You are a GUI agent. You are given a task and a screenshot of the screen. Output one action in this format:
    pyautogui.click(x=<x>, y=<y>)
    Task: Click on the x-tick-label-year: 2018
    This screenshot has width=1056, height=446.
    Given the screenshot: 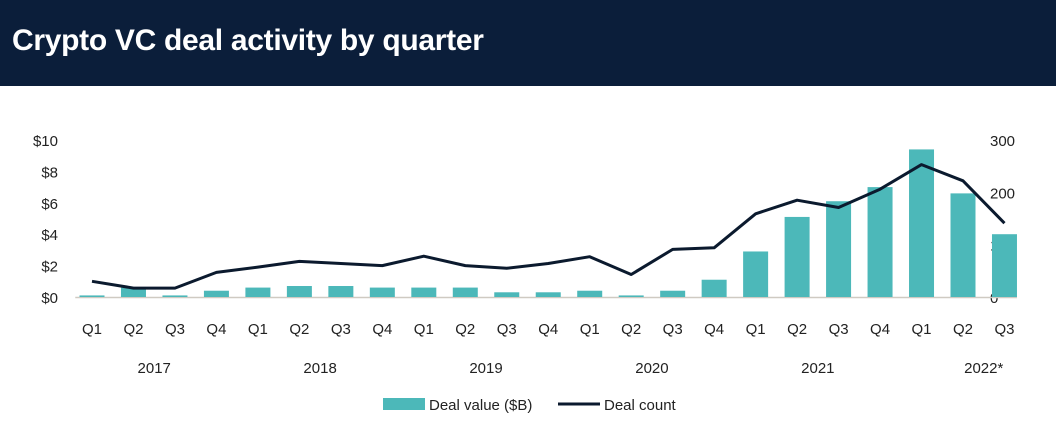 What is the action you would take?
    pyautogui.click(x=319, y=368)
    